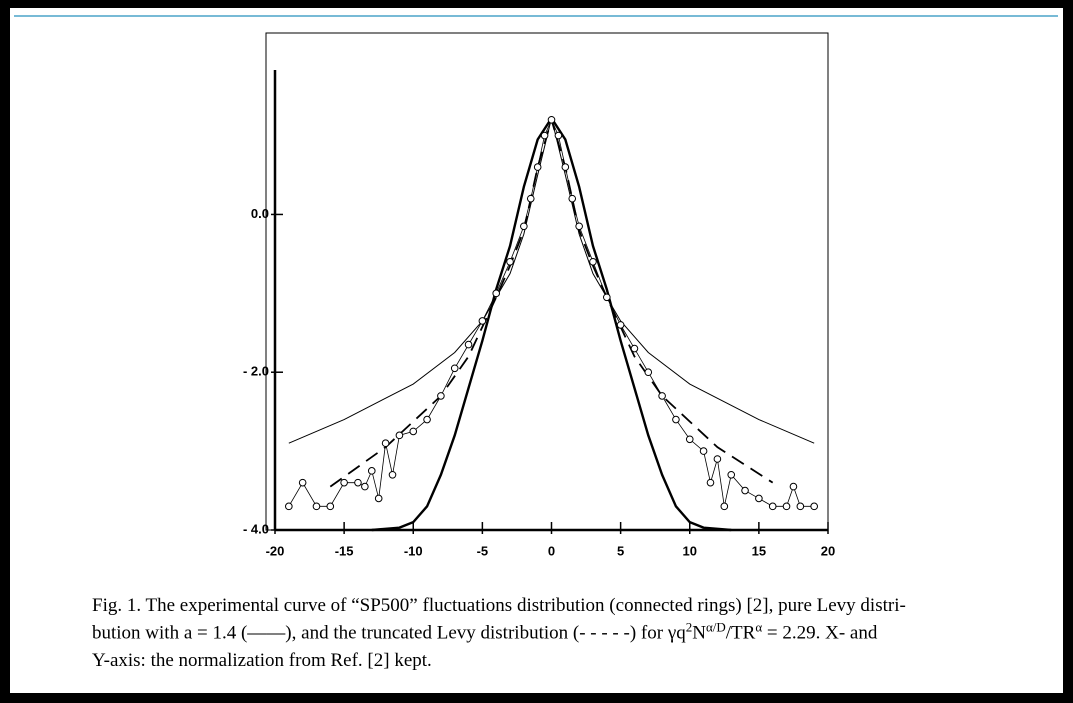 The height and width of the screenshot is (703, 1073). Describe the element at coordinates (828, 550) in the screenshot. I see `x-tick-label: 20` at that location.